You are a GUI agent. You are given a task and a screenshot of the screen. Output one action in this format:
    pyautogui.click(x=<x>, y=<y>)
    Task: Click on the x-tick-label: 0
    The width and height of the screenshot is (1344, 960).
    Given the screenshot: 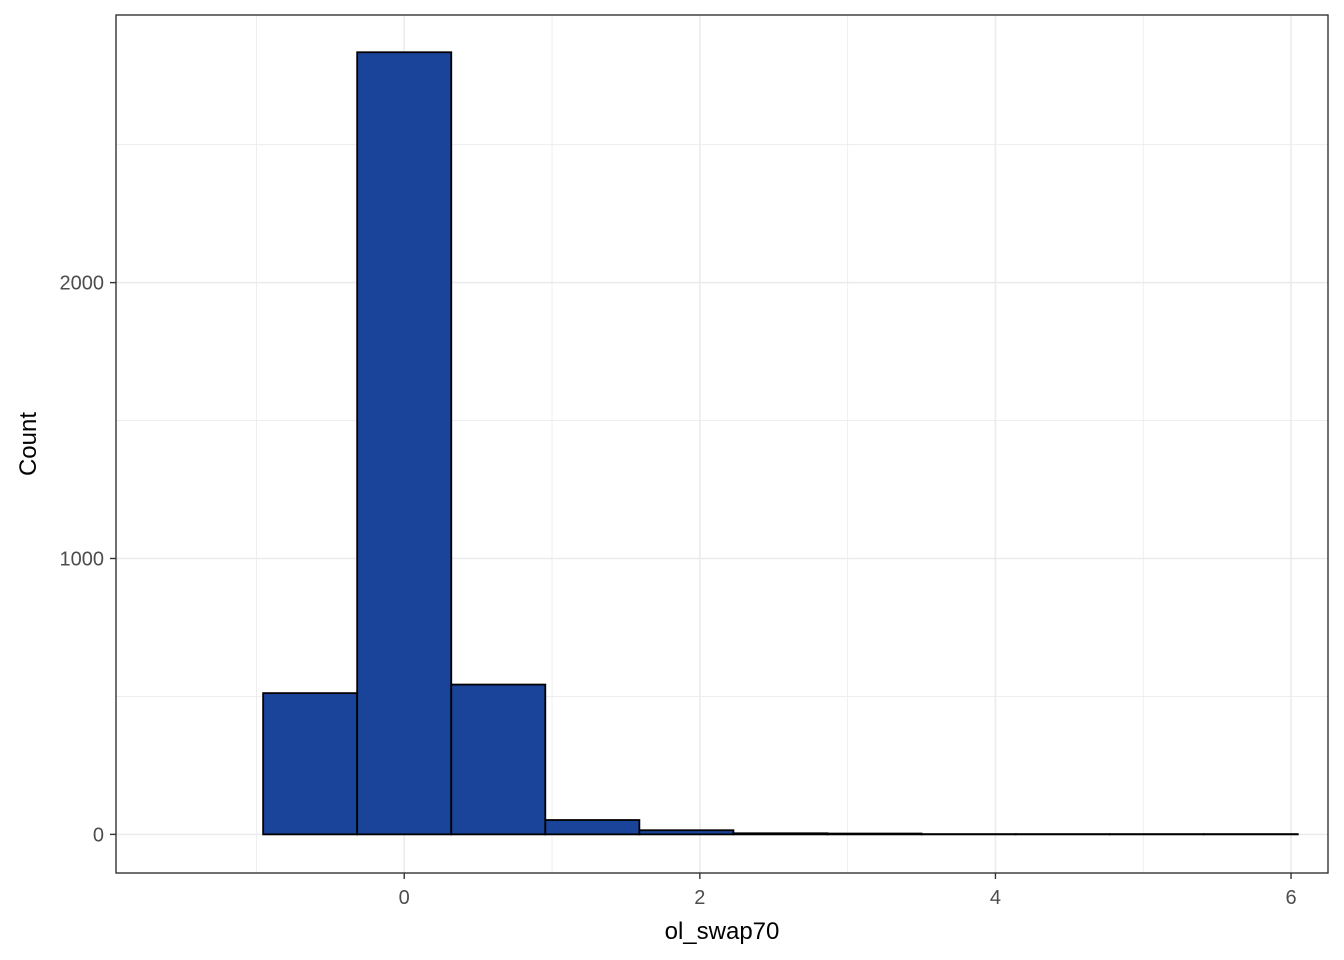 What is the action you would take?
    pyautogui.click(x=404, y=898)
    